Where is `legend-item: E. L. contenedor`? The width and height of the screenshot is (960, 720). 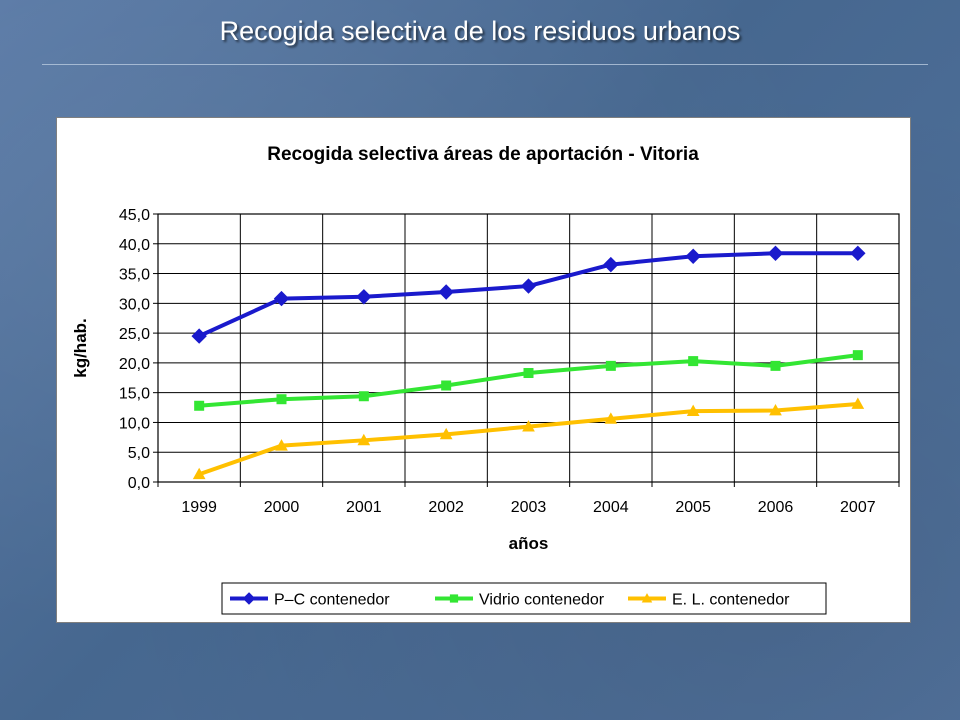 legend-item: E. L. contenedor is located at coordinates (709, 600).